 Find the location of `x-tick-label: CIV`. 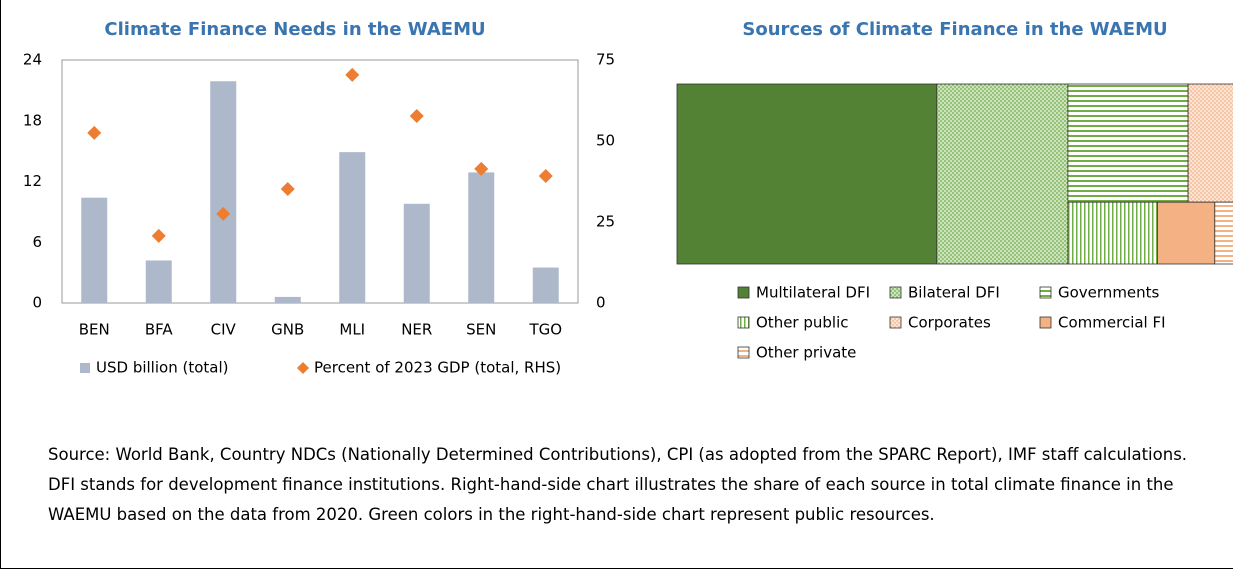

x-tick-label: CIV is located at coordinates (224, 330).